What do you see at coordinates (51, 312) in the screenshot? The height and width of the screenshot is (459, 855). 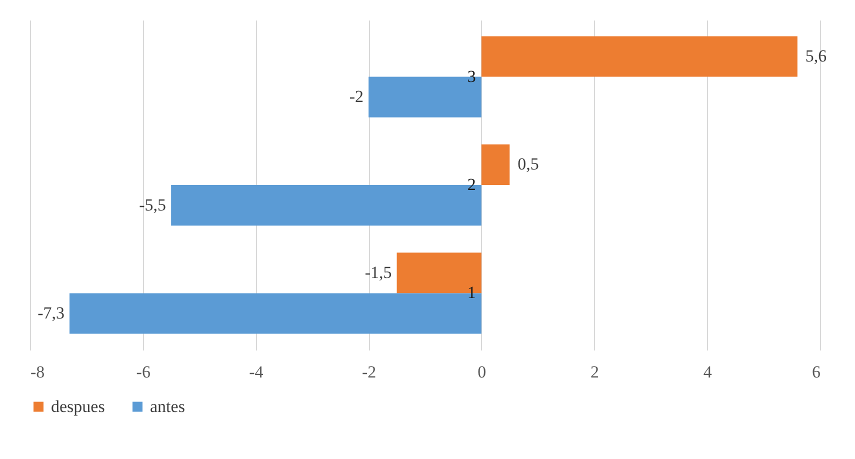 I see `data-label: -7,3` at bounding box center [51, 312].